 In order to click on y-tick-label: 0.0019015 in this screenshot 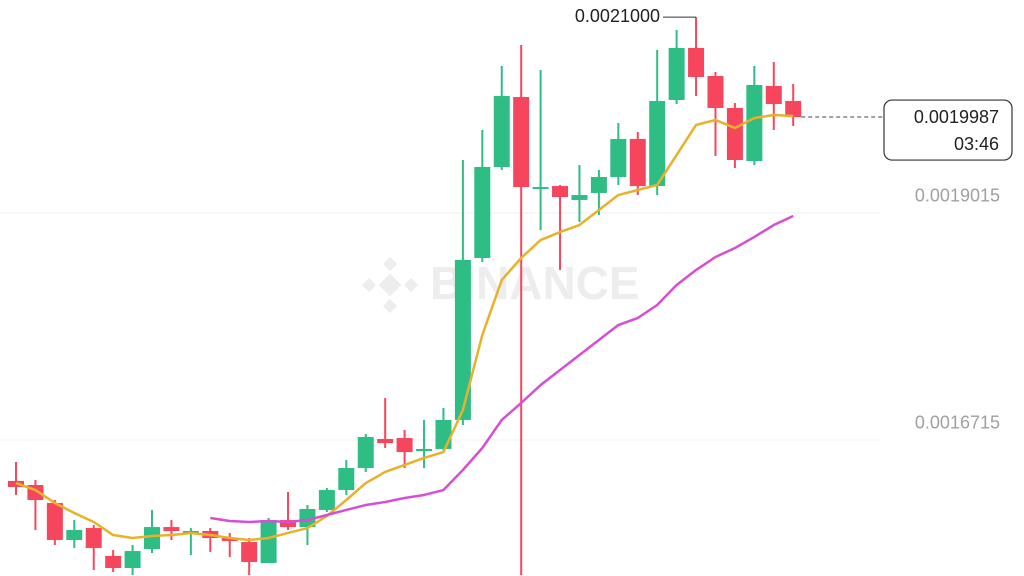, I will do `click(957, 196)`.